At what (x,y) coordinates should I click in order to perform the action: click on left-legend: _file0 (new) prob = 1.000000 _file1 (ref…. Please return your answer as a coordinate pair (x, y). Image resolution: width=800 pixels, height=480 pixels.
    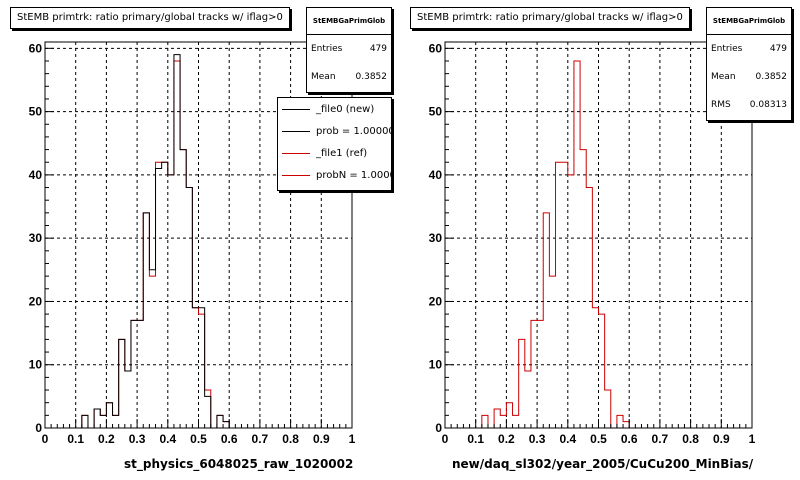
    Looking at the image, I should click on (334, 144).